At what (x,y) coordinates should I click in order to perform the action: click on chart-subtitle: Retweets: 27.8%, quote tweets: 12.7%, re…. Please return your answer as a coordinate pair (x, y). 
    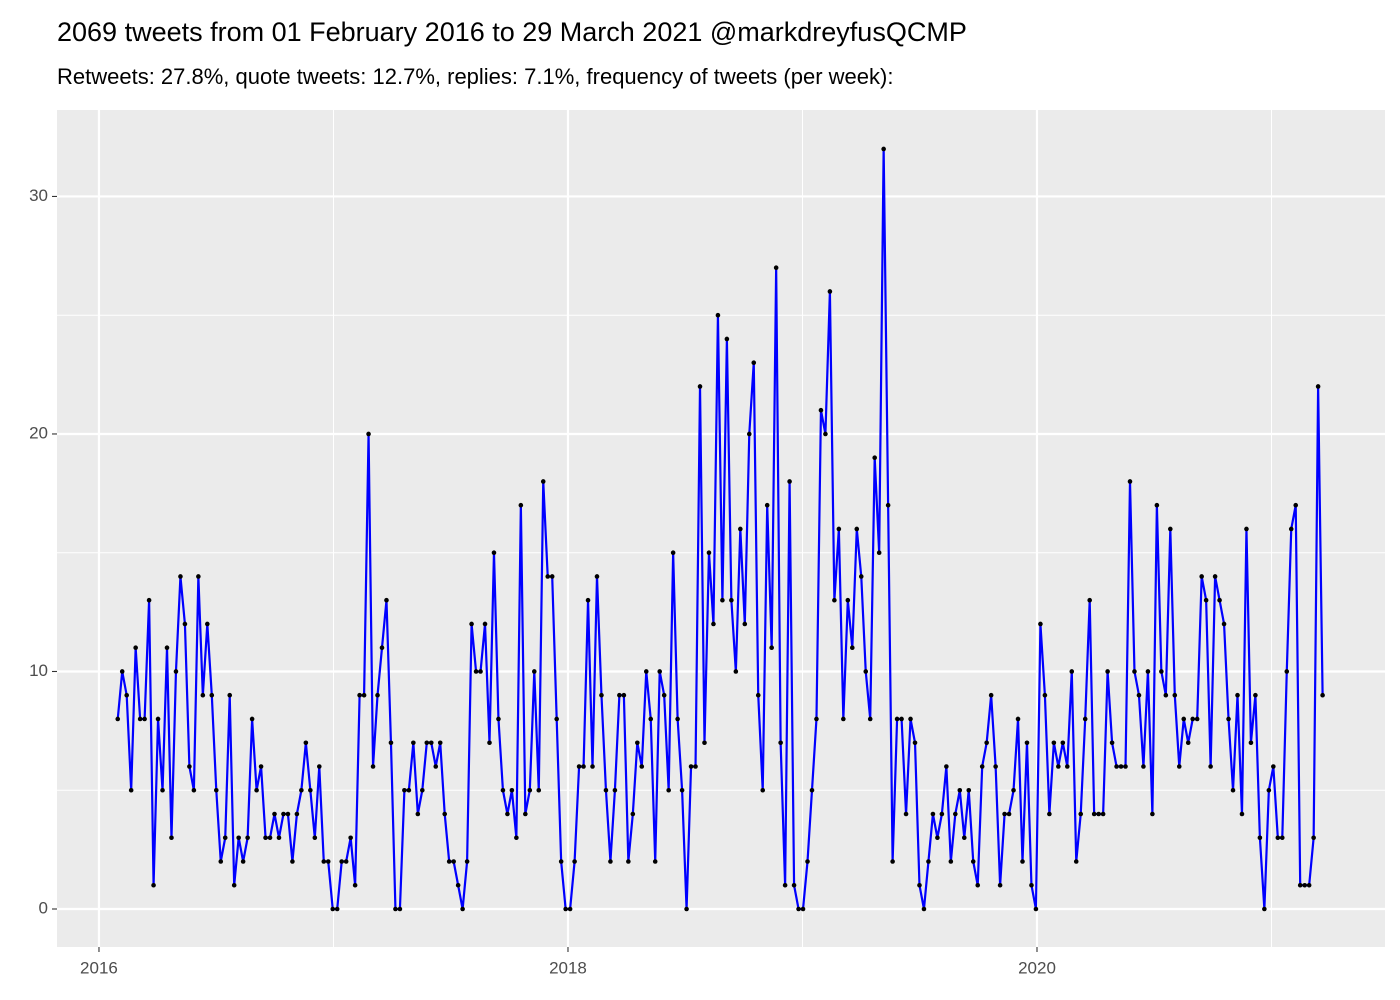
    Looking at the image, I should click on (475, 76).